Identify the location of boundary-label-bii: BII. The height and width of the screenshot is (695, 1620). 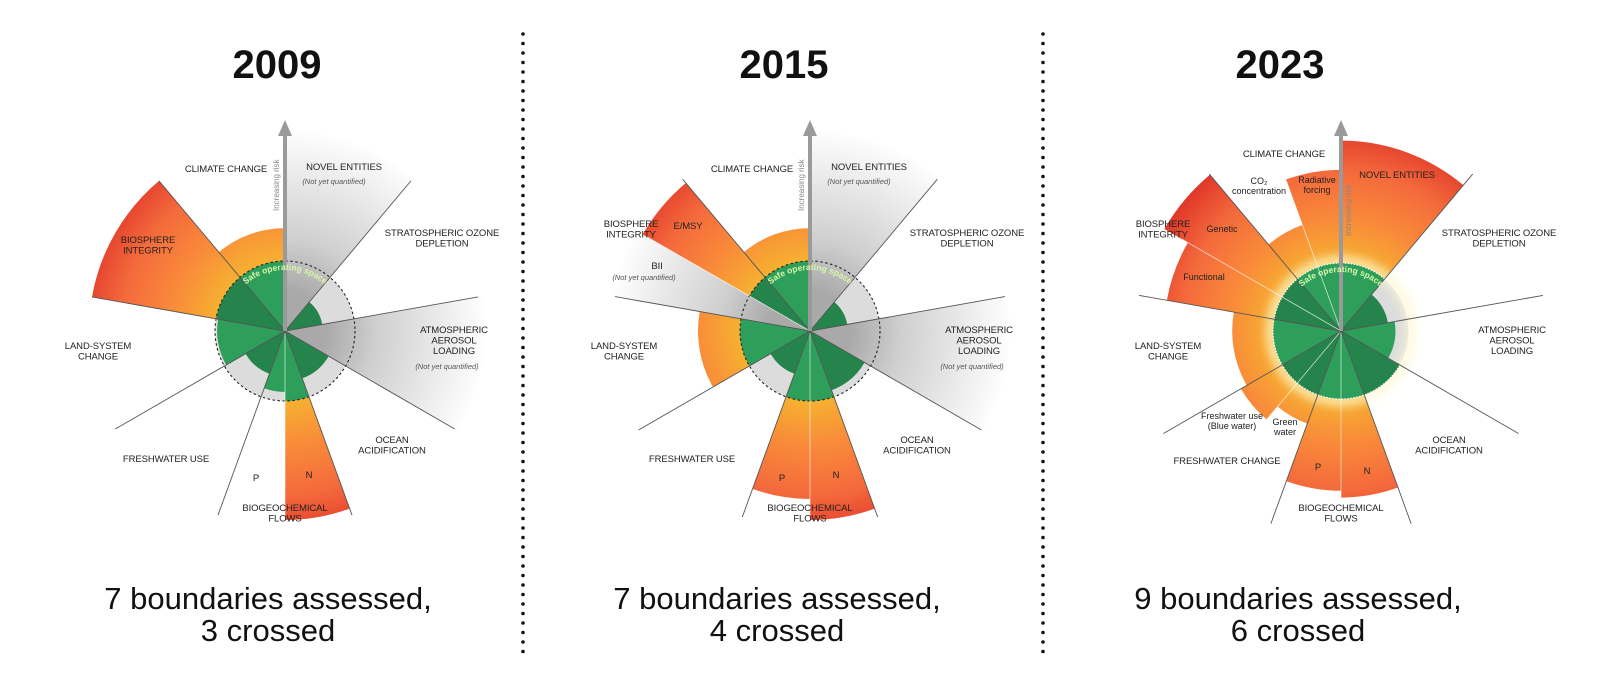
(656, 266).